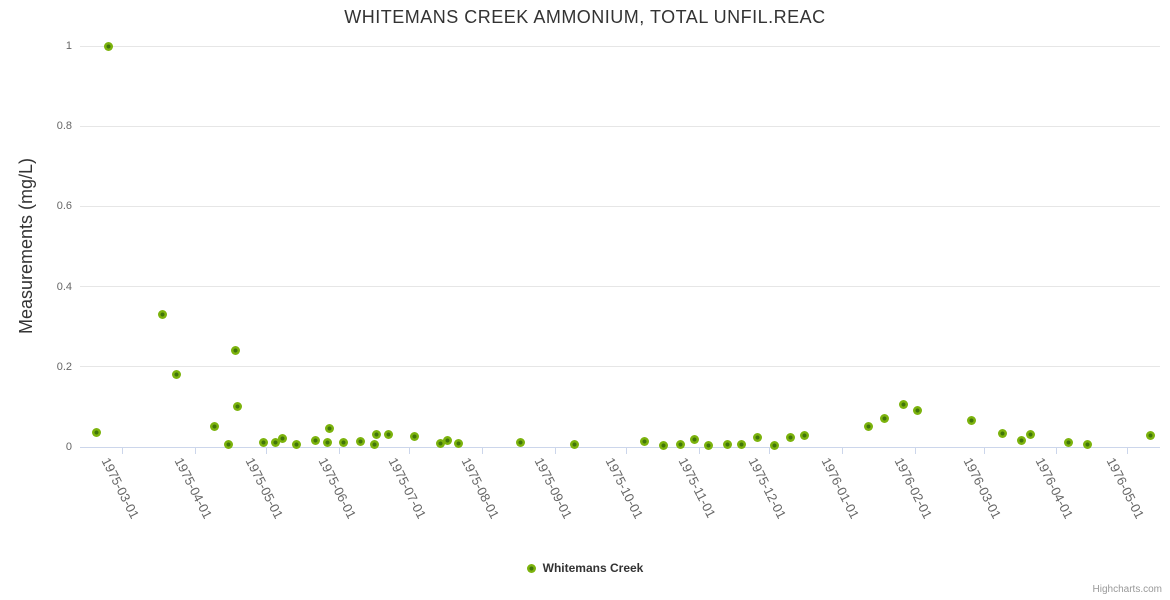  I want to click on highcharts-credits-link: Highcharts.com, so click(1127, 589).